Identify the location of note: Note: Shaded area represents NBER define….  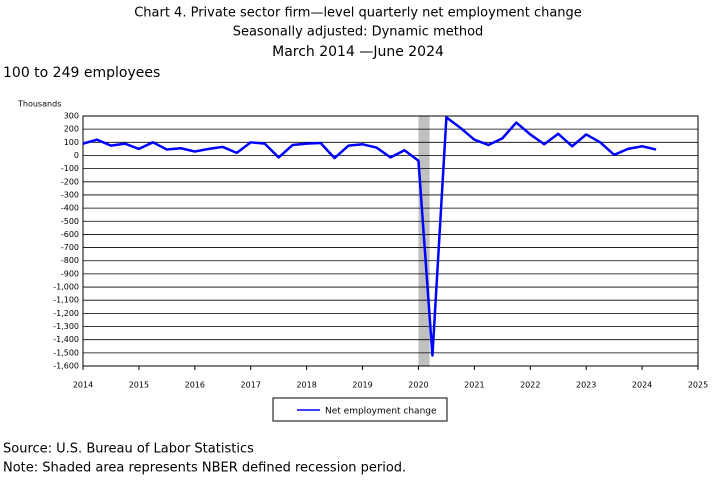
(204, 468).